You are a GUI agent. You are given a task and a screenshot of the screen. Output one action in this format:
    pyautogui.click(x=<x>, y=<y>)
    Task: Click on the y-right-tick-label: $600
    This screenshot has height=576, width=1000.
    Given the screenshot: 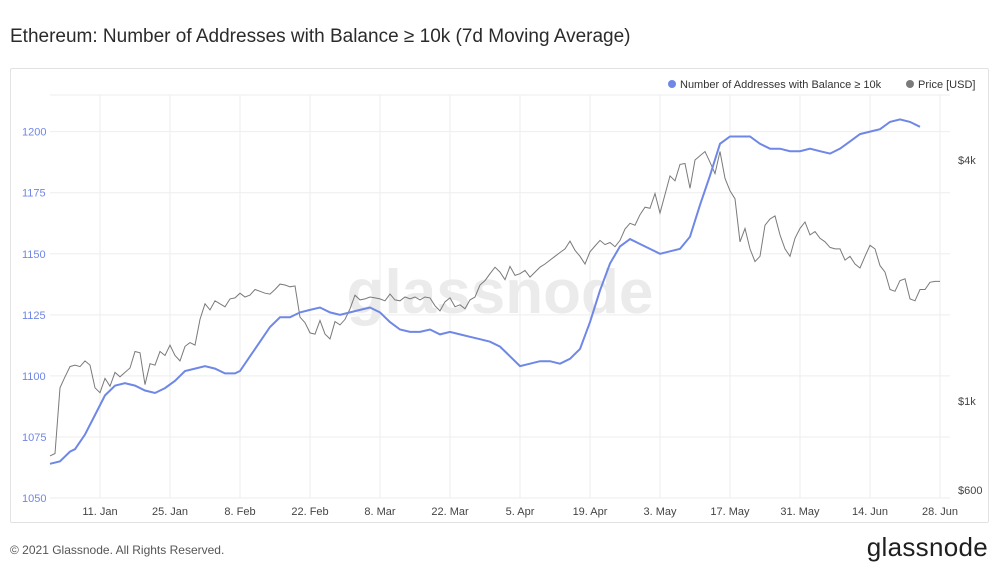 What is the action you would take?
    pyautogui.click(x=970, y=491)
    